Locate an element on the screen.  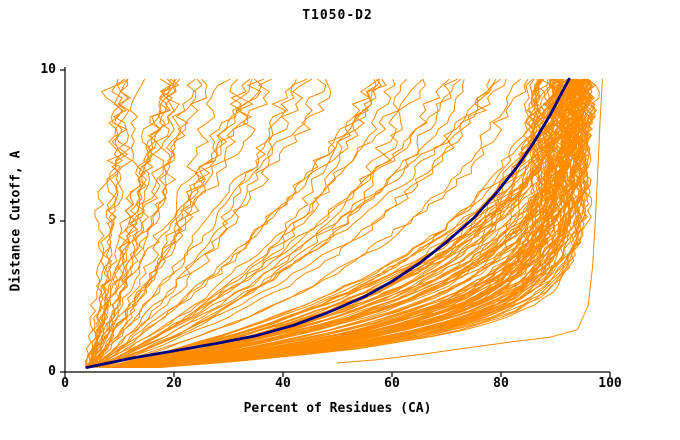
x-axis-label: Percent of Residues (CA) is located at coordinates (337, 408).